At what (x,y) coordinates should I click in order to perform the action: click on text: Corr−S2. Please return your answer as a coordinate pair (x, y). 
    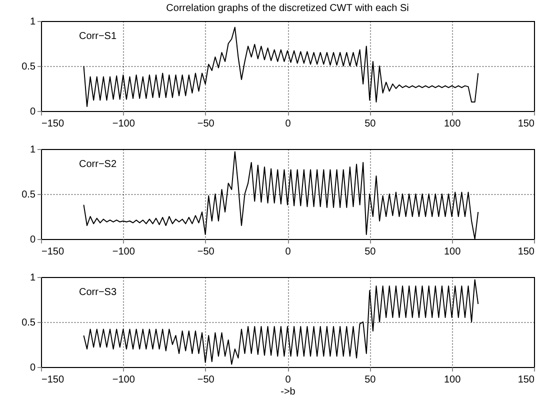
    Looking at the image, I should click on (98, 164).